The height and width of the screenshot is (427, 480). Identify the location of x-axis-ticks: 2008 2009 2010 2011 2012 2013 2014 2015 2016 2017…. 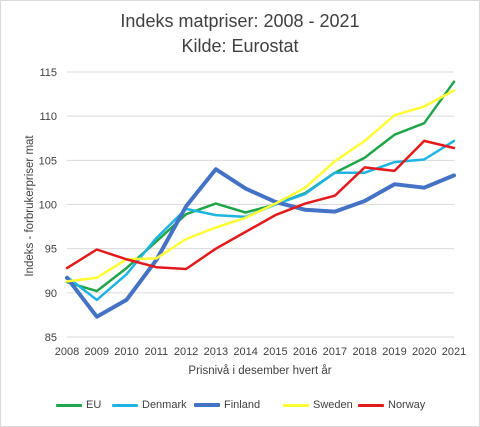
(260, 352).